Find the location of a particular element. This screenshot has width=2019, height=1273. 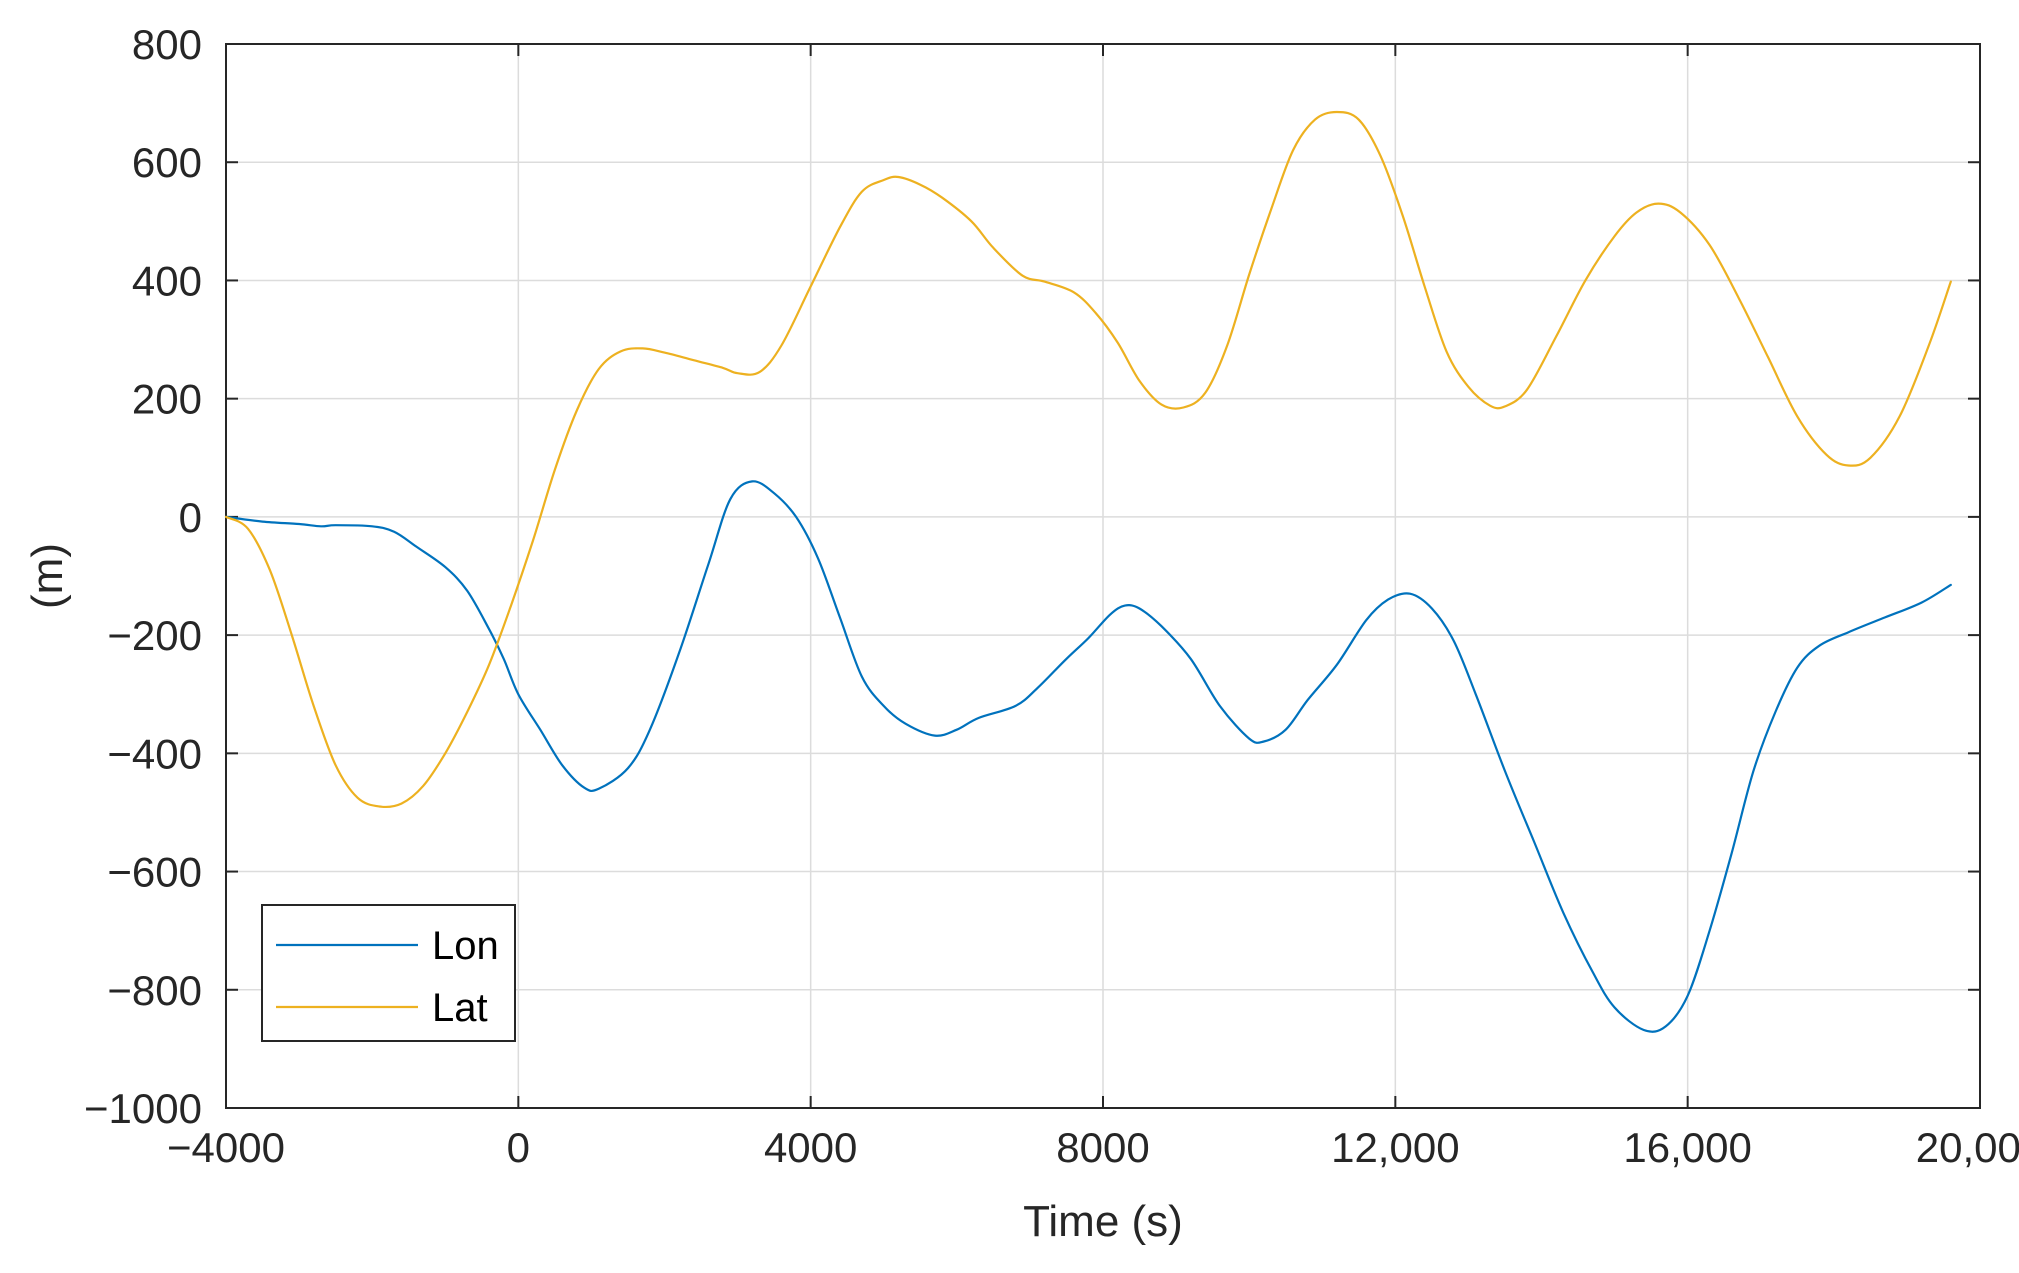

y-tick-label: −800 is located at coordinates (154, 990).